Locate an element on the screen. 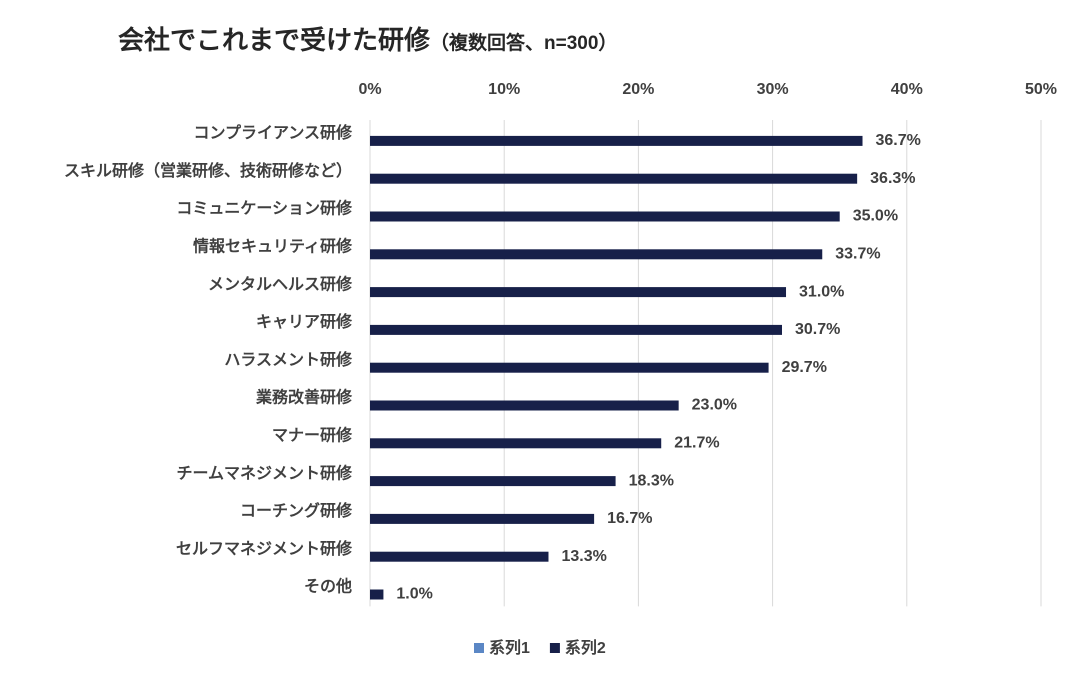 Image resolution: width=1082 pixels, height=681 pixels. y-tick-label: コーチング研修 is located at coordinates (296, 510).